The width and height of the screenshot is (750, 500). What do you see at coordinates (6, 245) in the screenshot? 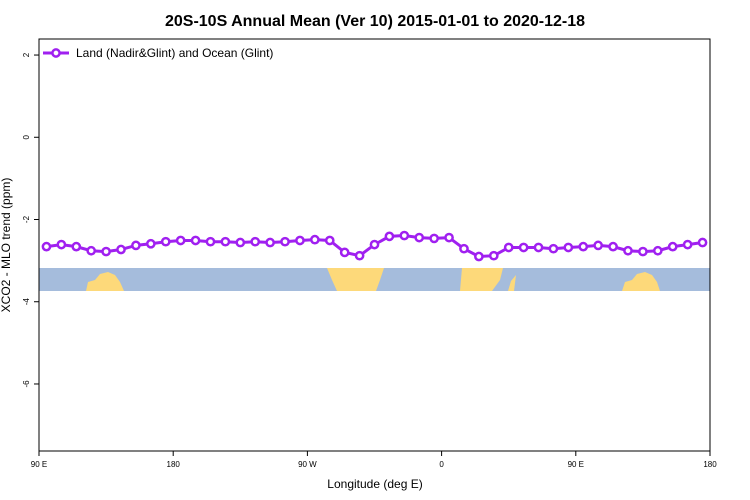
I see `y-axis-label: XCO2 - MLO trend (ppm)` at bounding box center [6, 245].